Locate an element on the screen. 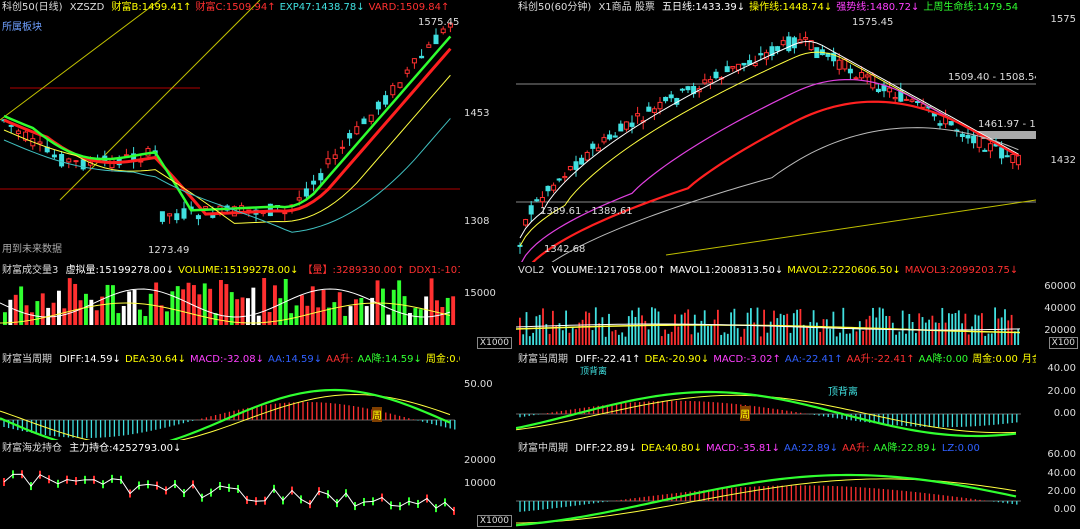  left-holding-panel: 财富海龙持仓 主力持仓:4252793.00↓ is located at coordinates (230, 485).